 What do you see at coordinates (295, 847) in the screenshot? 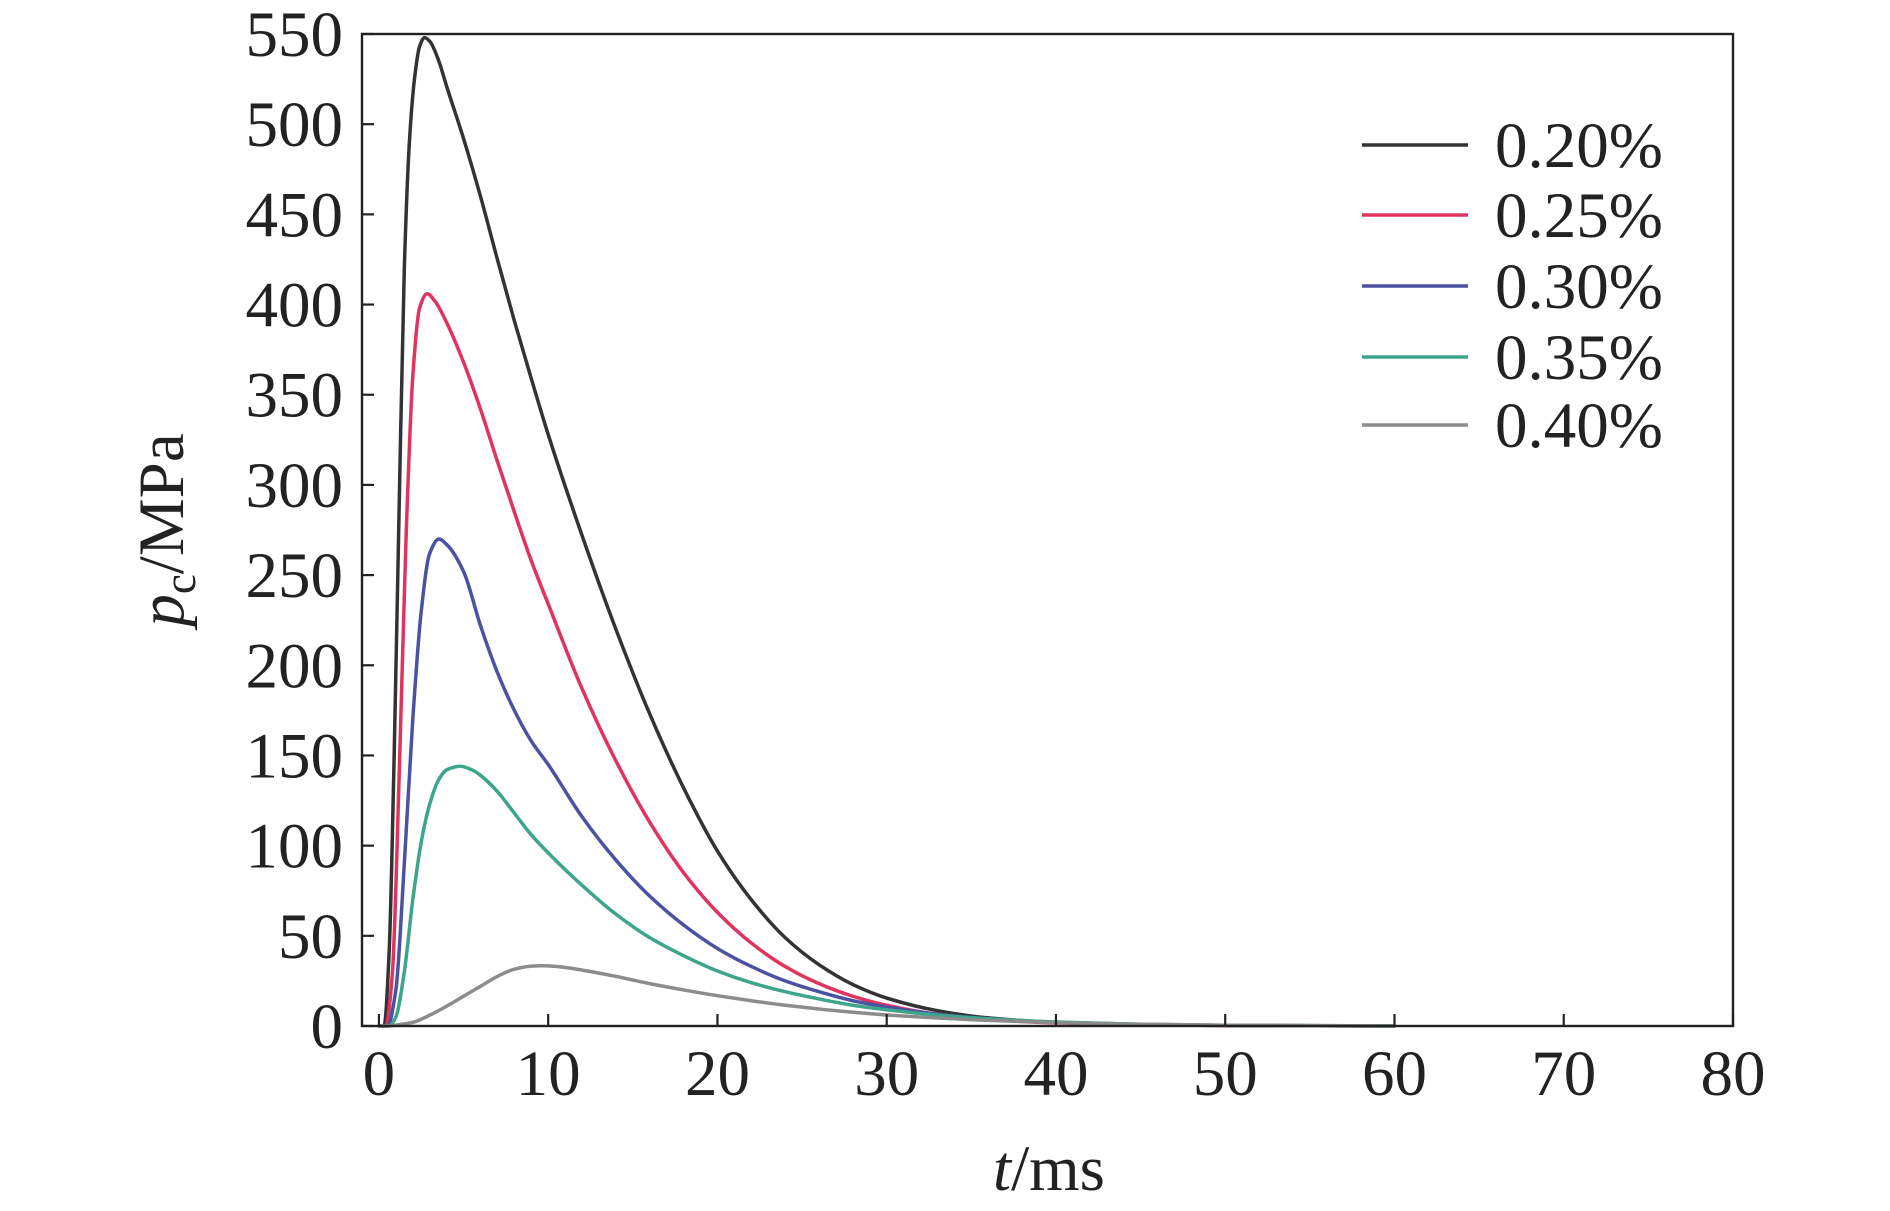
I see `y-tick-label: 100` at bounding box center [295, 847].